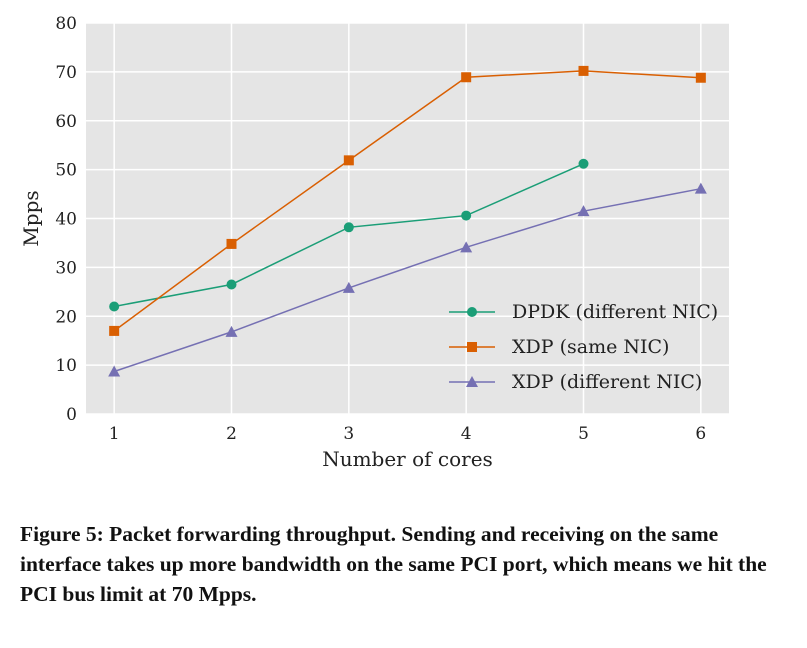 This screenshot has height=648, width=807. What do you see at coordinates (407, 459) in the screenshot?
I see `x-axis-label: Number of cores` at bounding box center [407, 459].